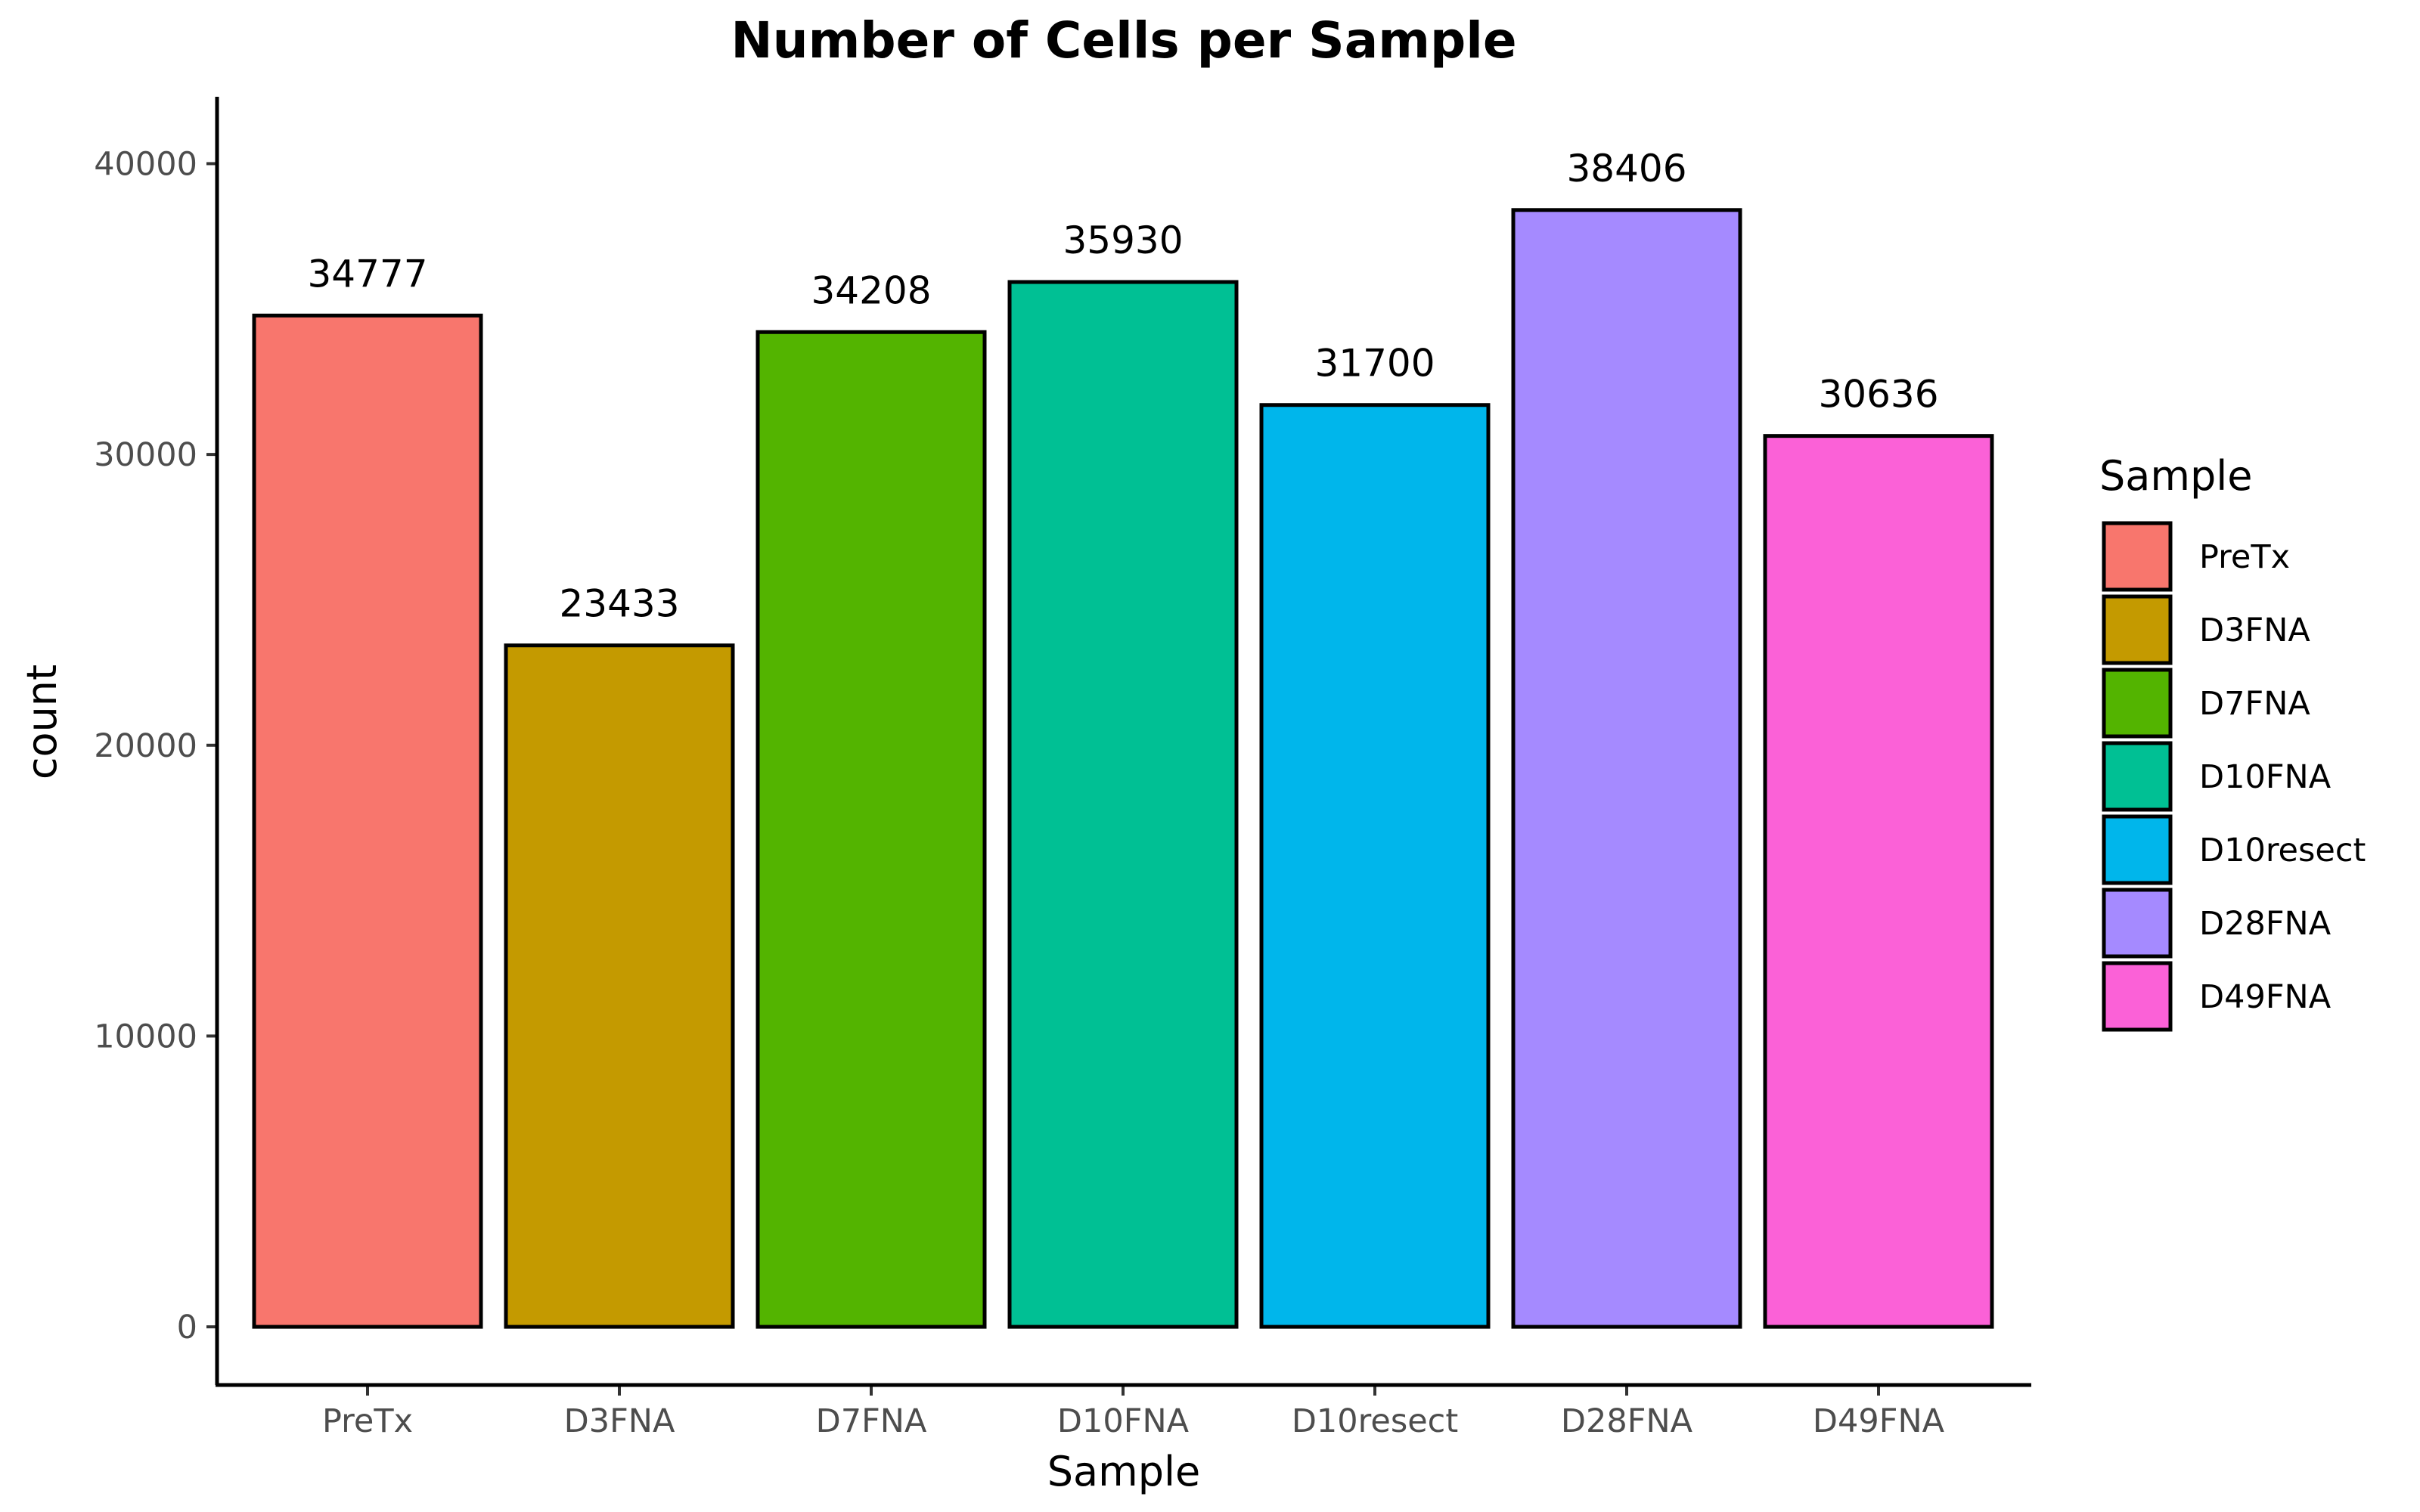  Describe the element at coordinates (1375, 1421) in the screenshot. I see `x-tick-label: D10resect` at that location.